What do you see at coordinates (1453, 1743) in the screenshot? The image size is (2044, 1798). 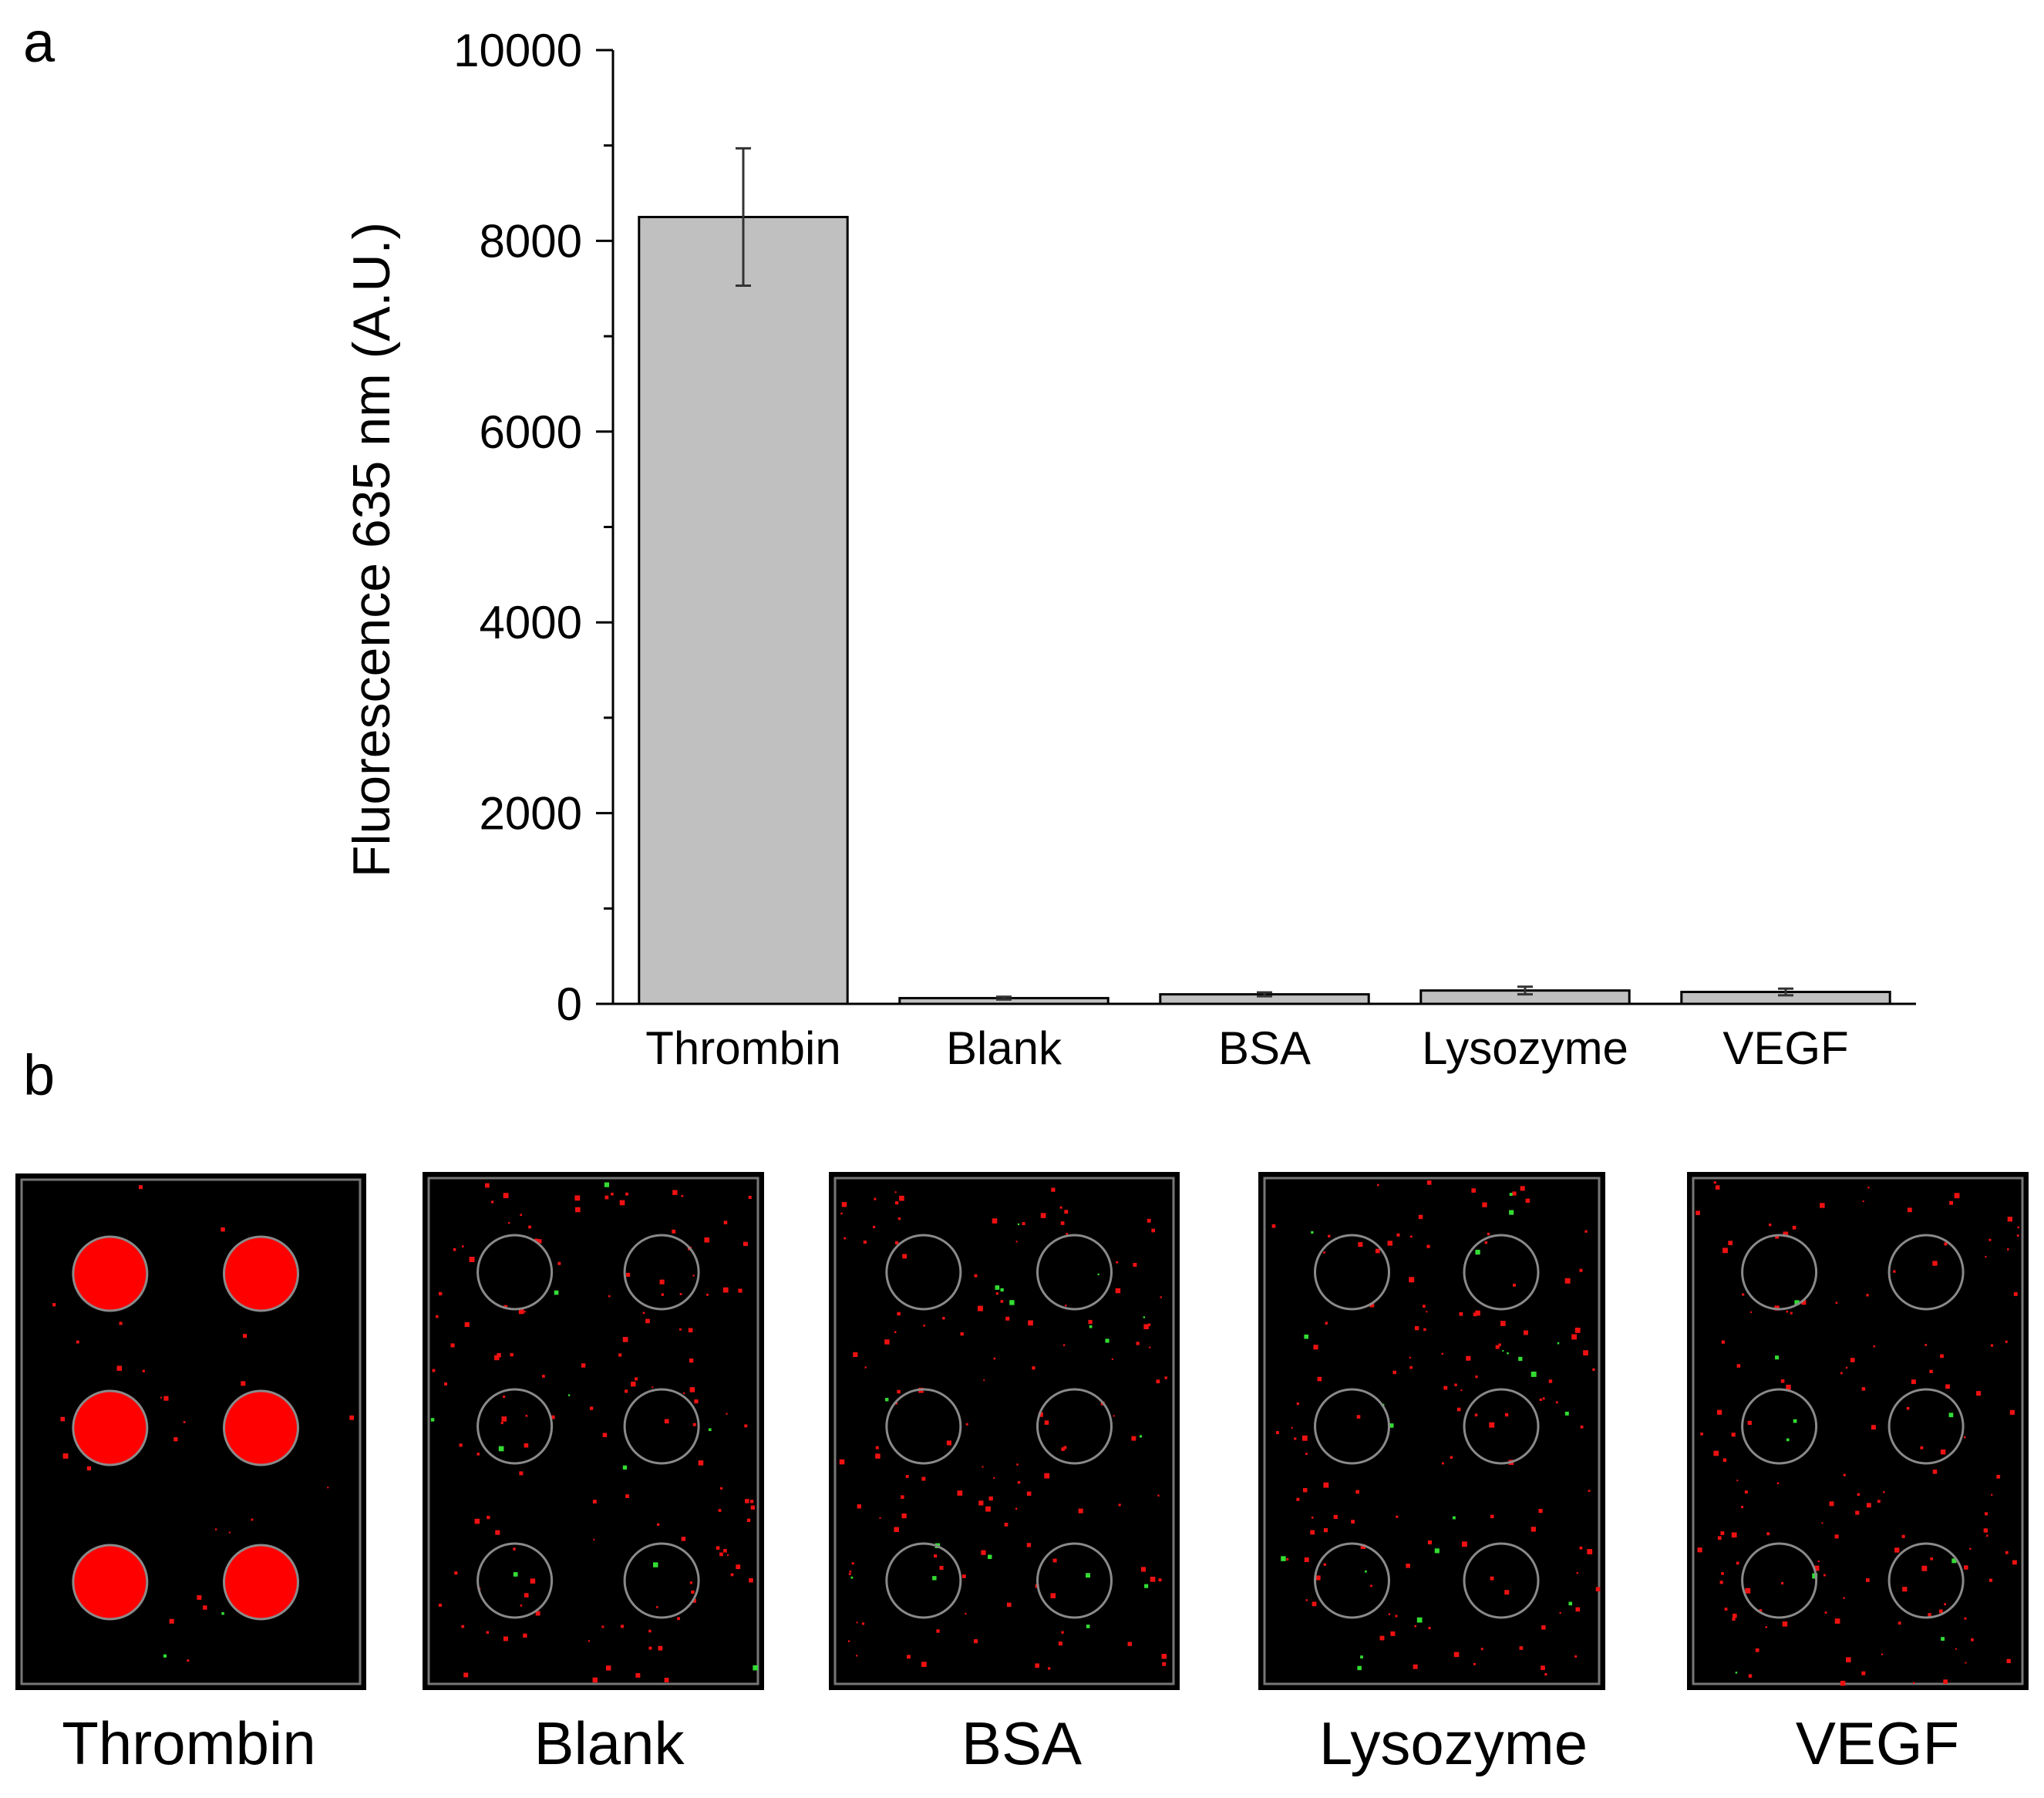 I see `image-label: Lysozyme` at bounding box center [1453, 1743].